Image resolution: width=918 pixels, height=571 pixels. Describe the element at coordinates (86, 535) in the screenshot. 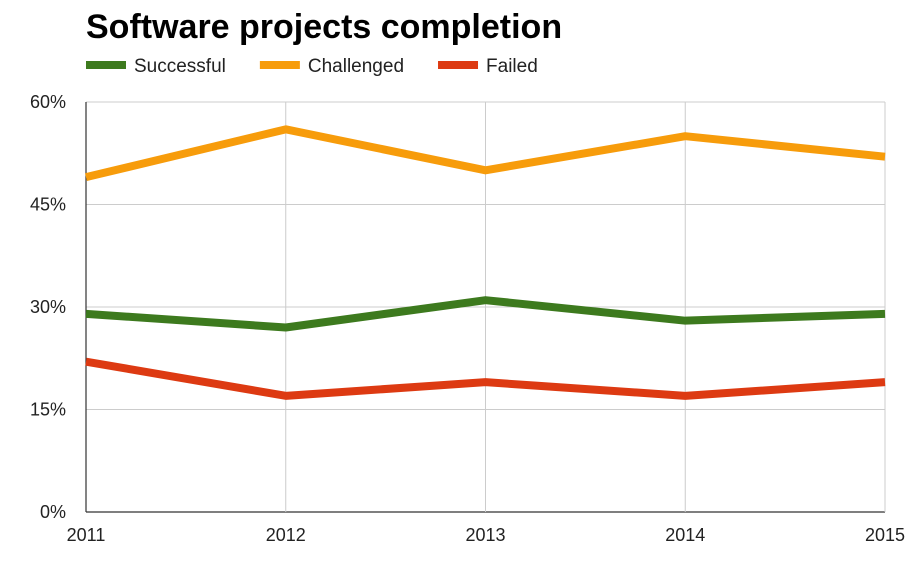

I see `x-tick-label: 2011` at that location.